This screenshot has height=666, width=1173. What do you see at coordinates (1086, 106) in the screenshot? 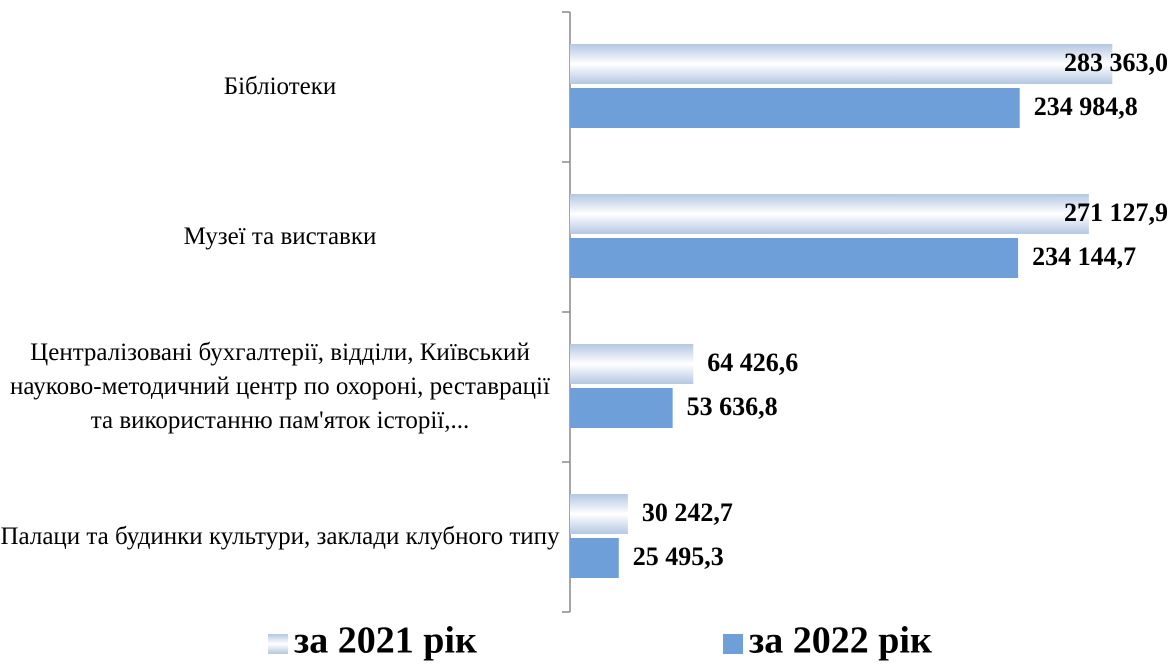
I see `value-label: 234 984,8` at bounding box center [1086, 106].